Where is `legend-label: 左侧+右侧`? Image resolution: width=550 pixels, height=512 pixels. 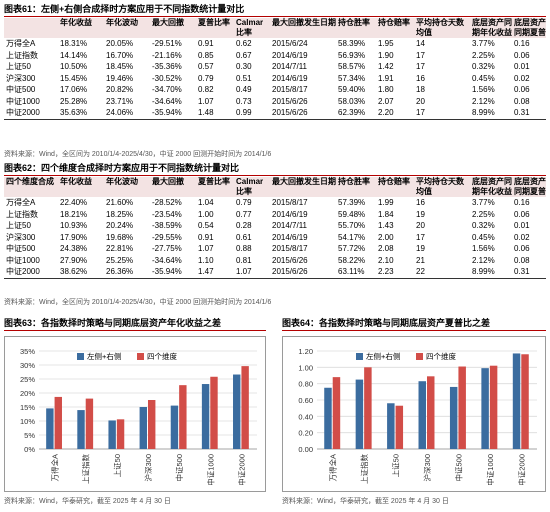 legend-label: 左侧+右侧 is located at coordinates (104, 356).